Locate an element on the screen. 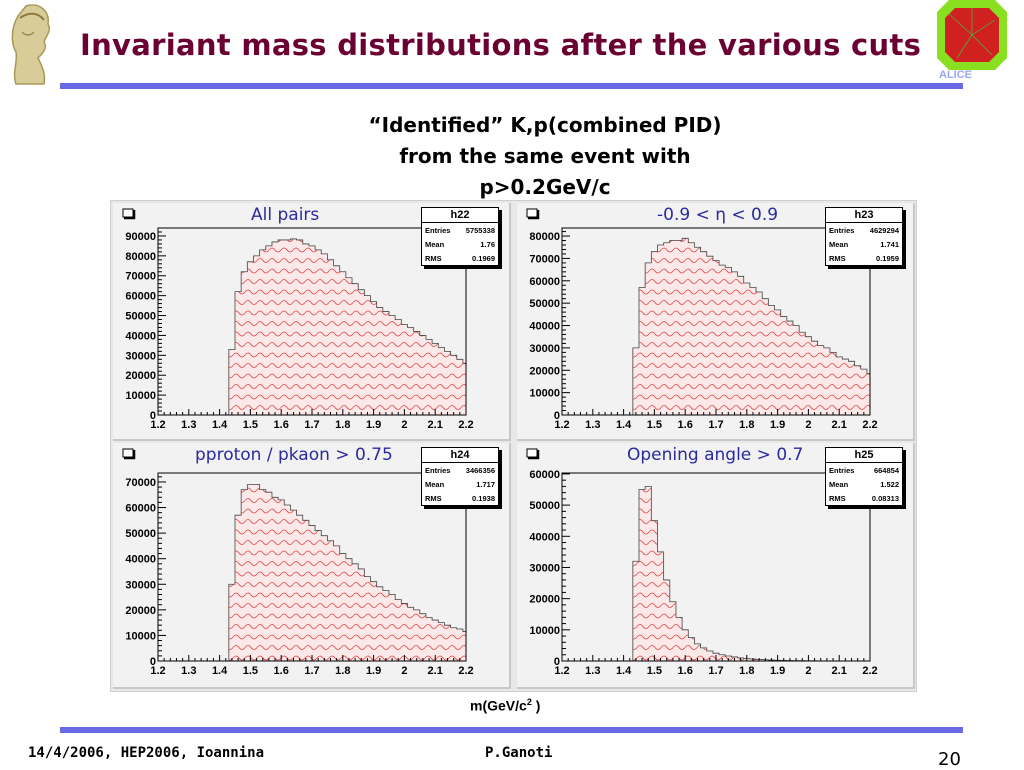 Image resolution: width=1024 pixels, height=770 pixels. stats-value: 0.1969 is located at coordinates (483, 258).